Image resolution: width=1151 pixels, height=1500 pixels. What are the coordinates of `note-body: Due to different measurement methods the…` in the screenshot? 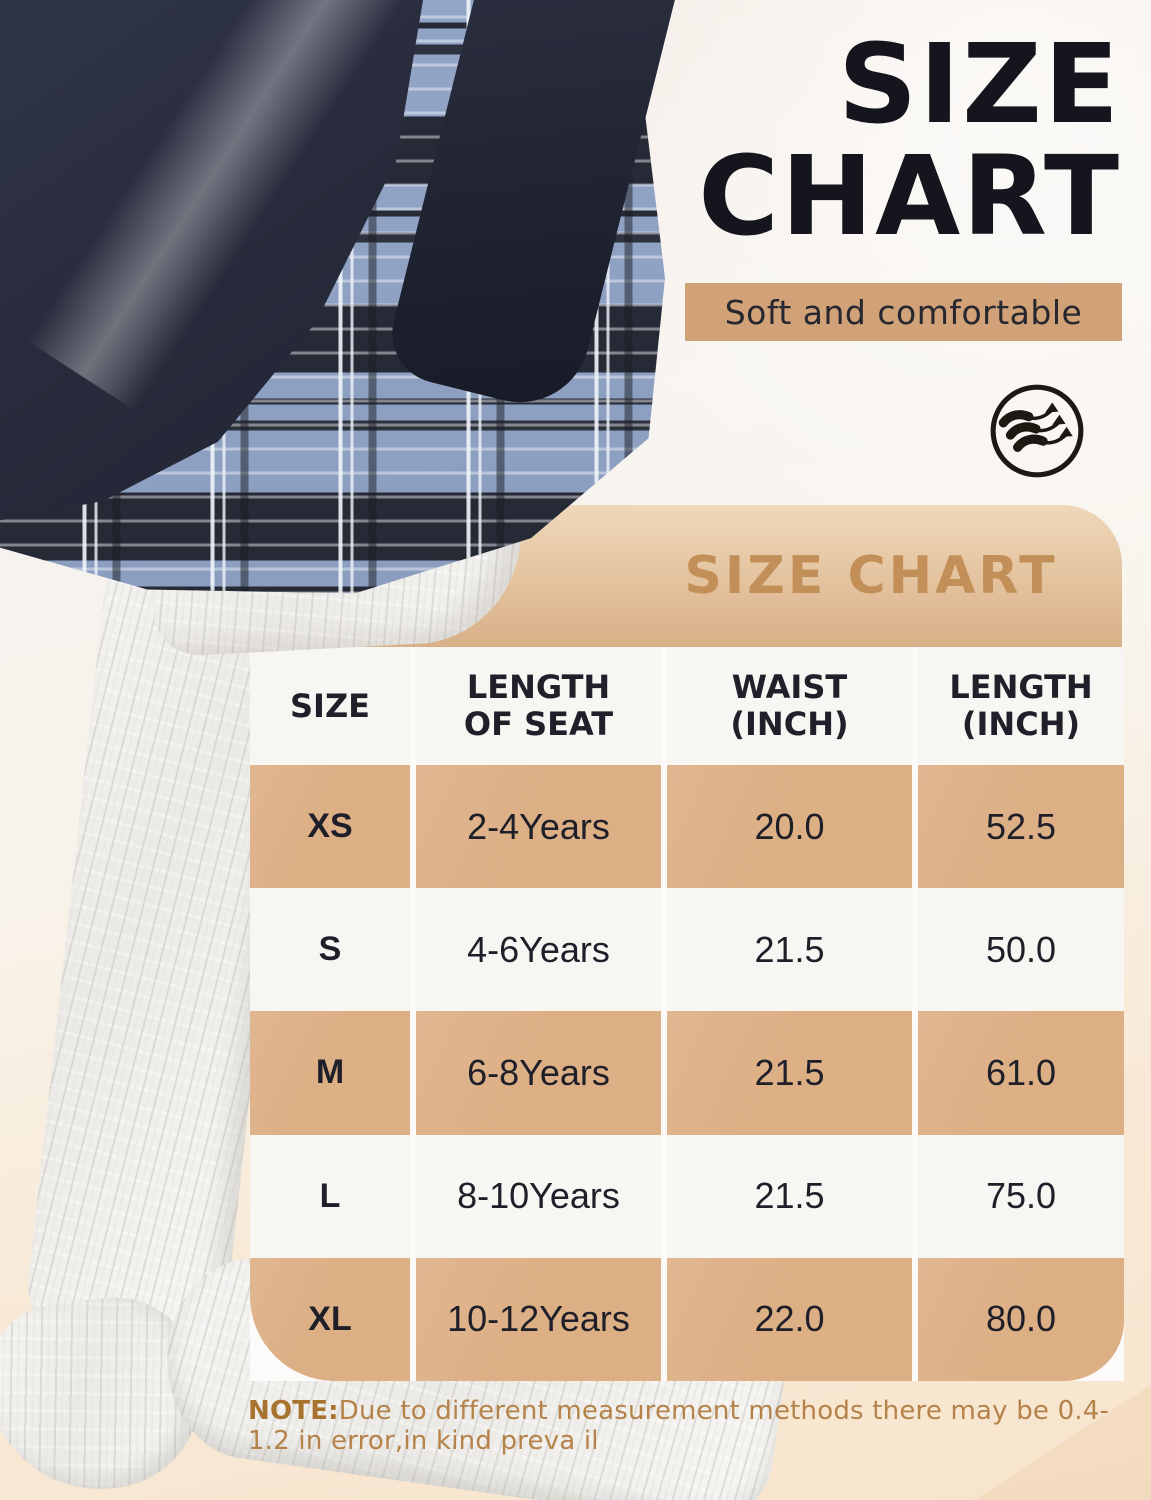 It's located at (679, 1426).